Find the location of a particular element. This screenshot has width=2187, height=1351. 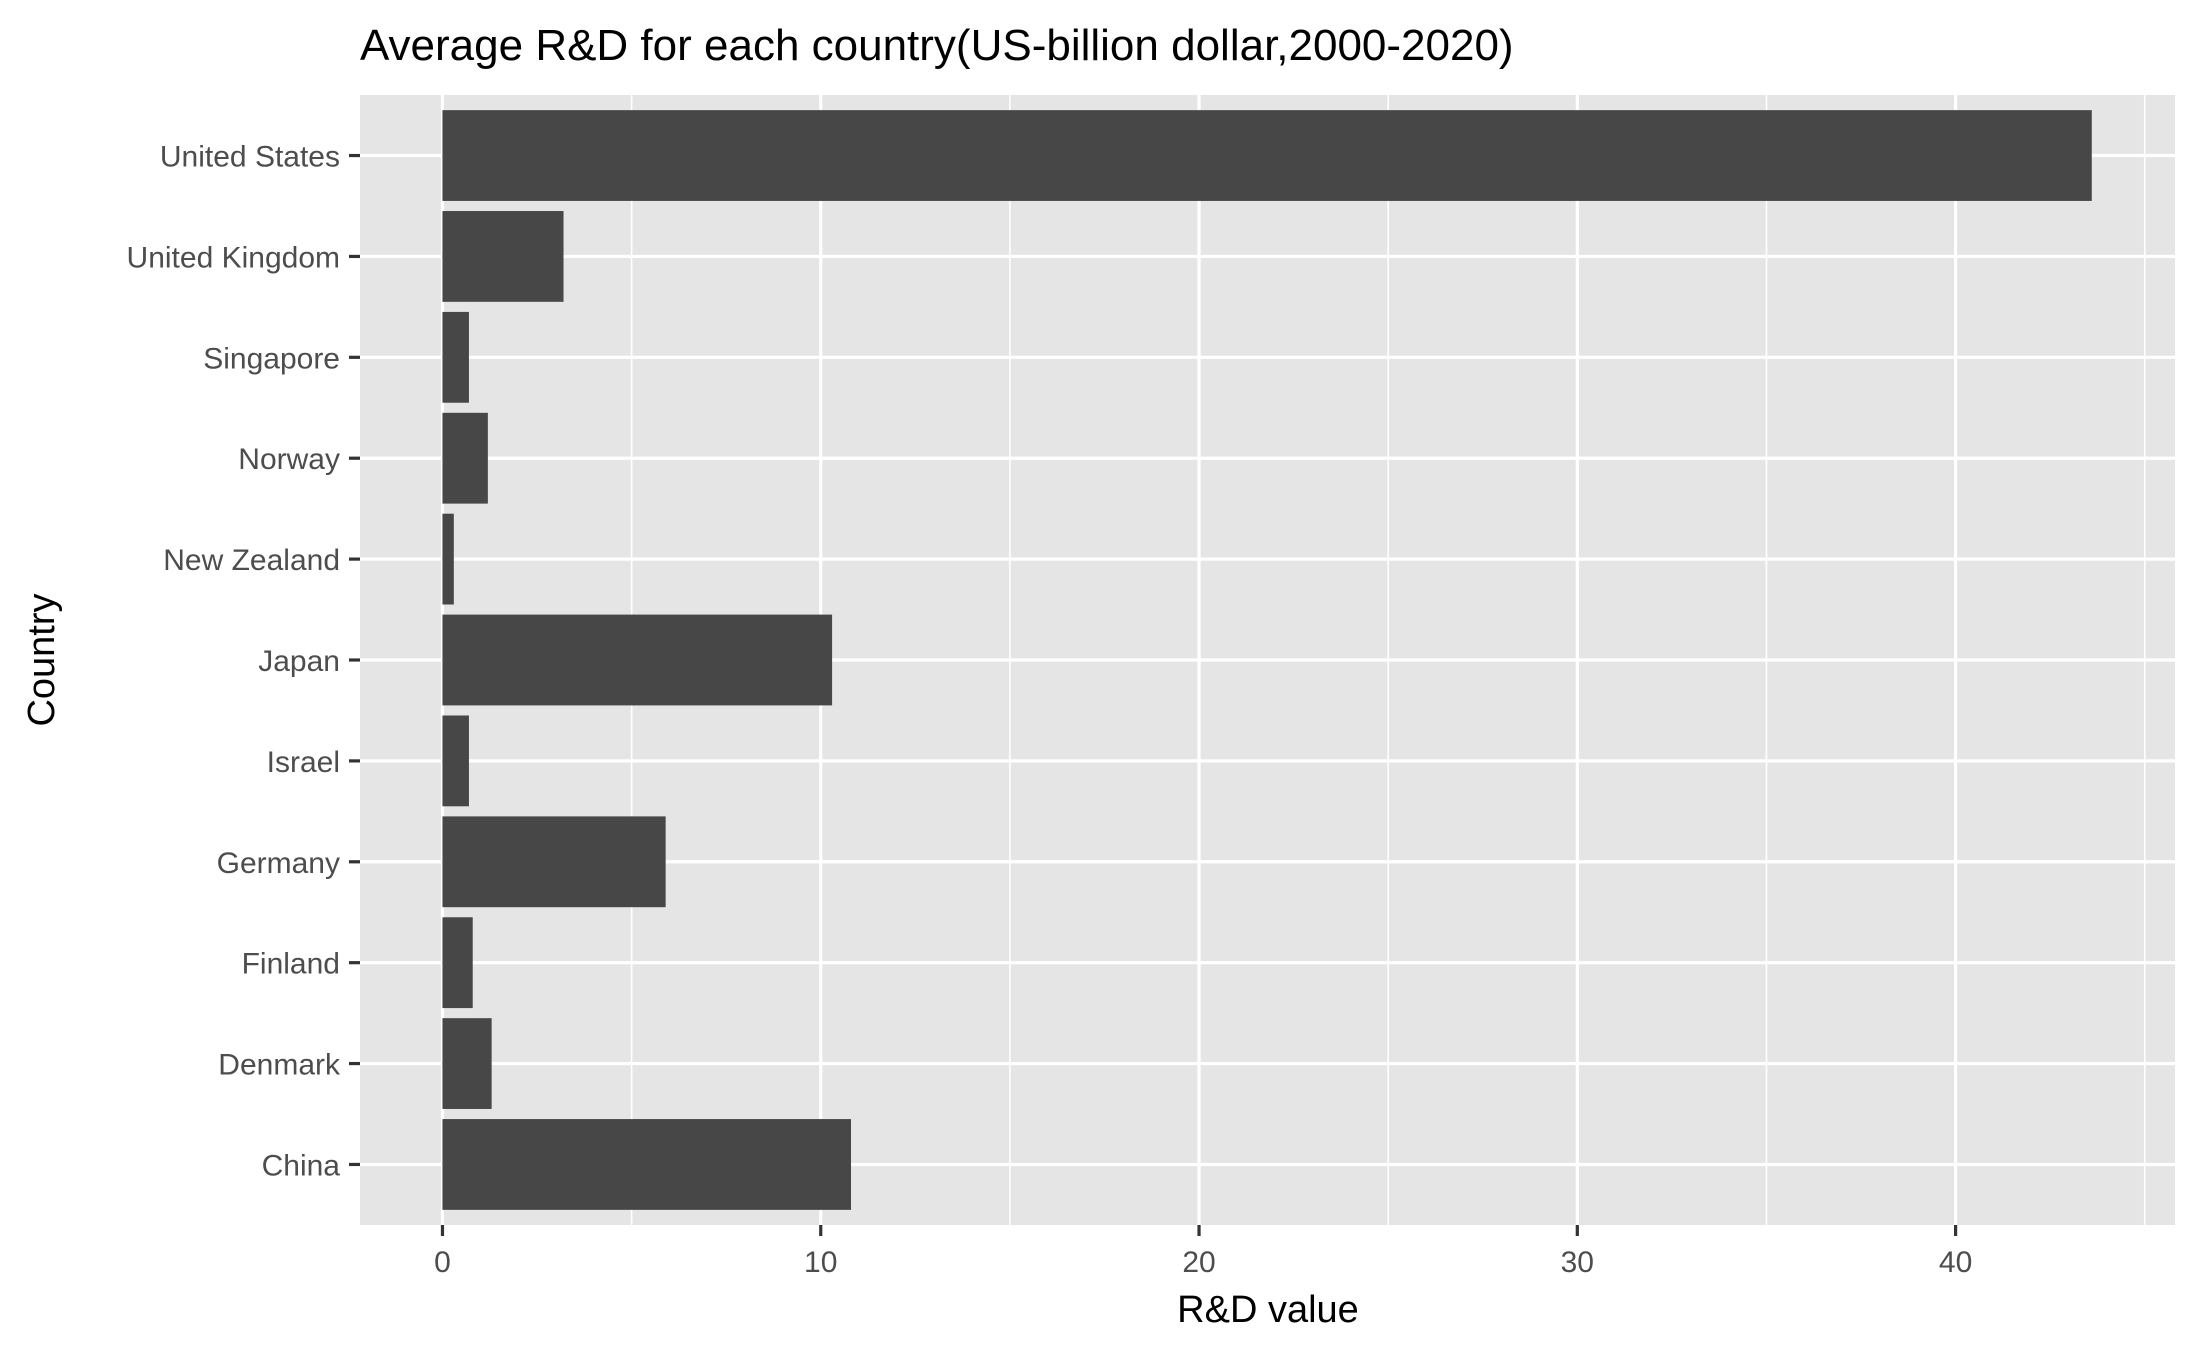

bar-israel is located at coordinates (455, 761).